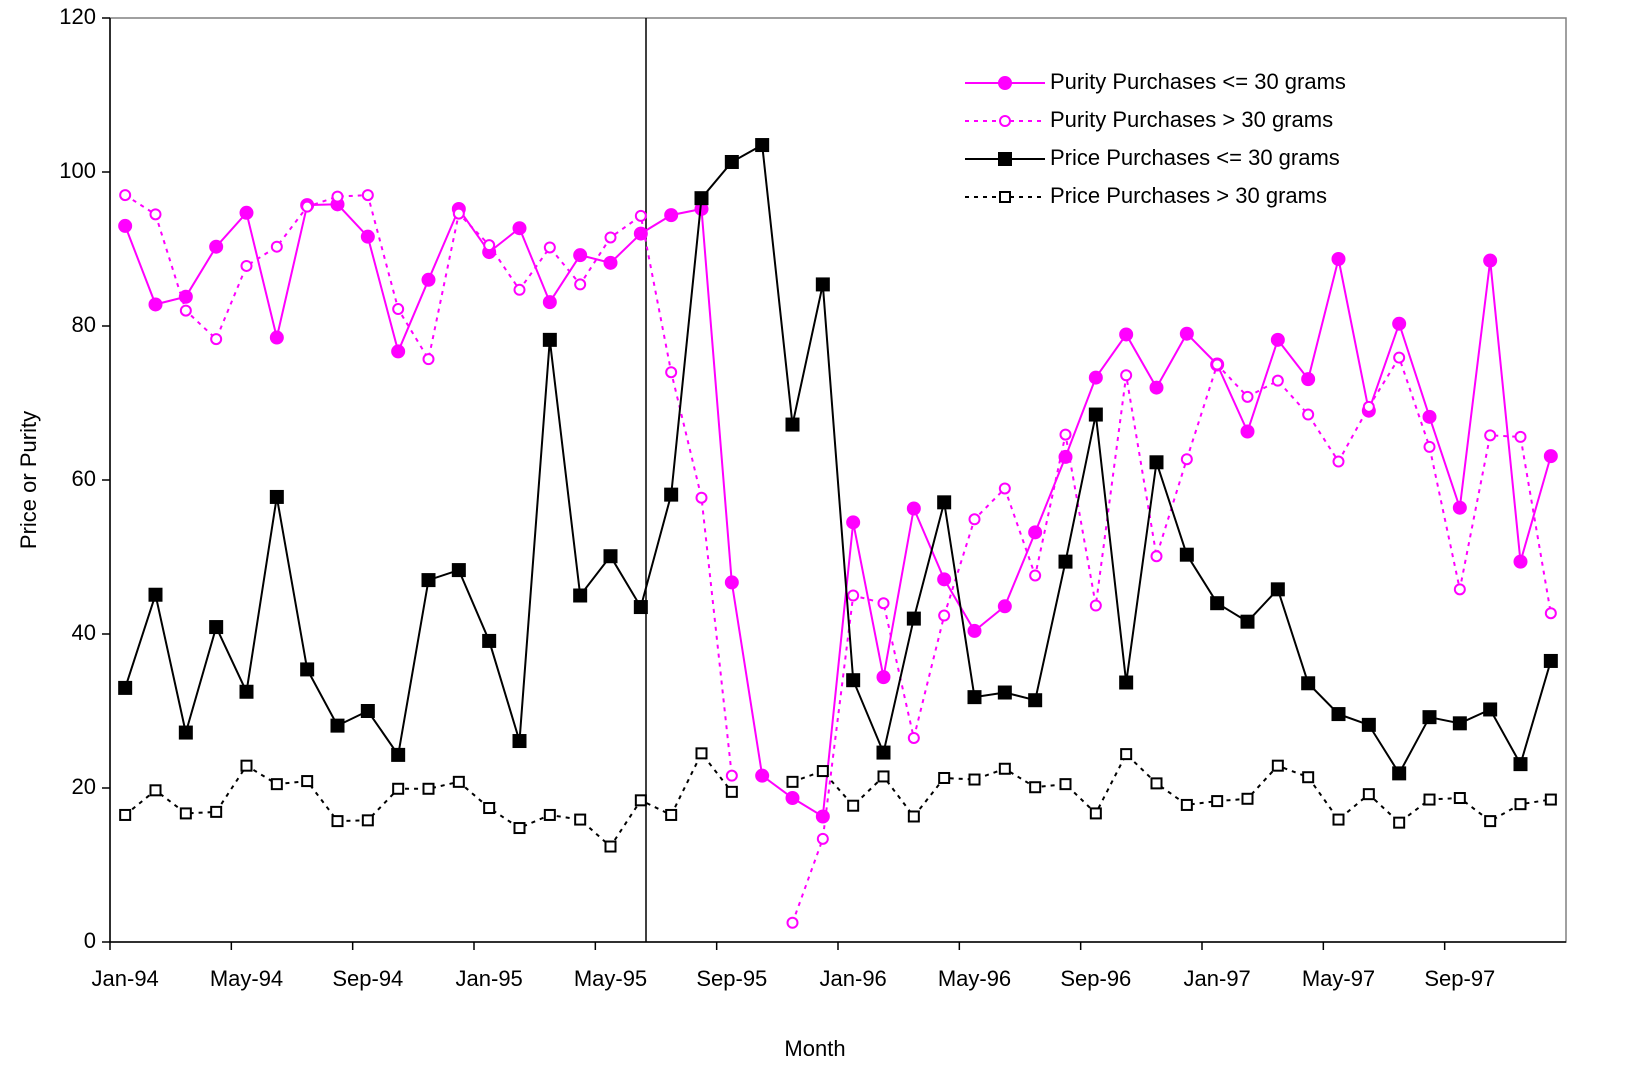 The height and width of the screenshot is (1077, 1630). I want to click on series-line, so click(837, 800).